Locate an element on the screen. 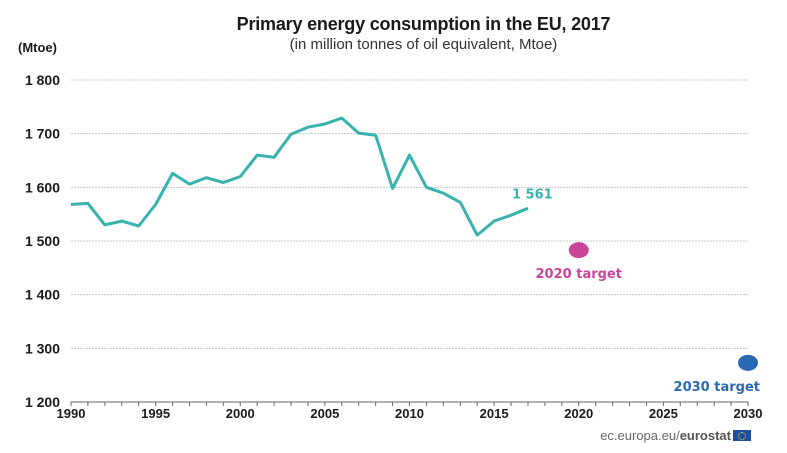  x-tick-label: 2015 is located at coordinates (494, 413).